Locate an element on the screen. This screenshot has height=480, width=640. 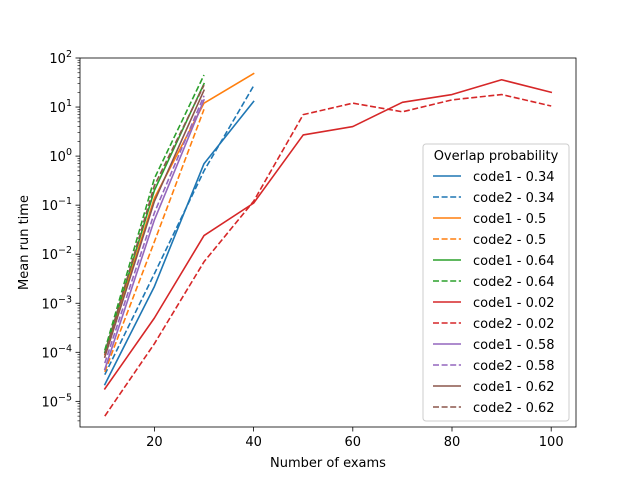
y-tick-label-5: 10⁰ is located at coordinates (60, 156).